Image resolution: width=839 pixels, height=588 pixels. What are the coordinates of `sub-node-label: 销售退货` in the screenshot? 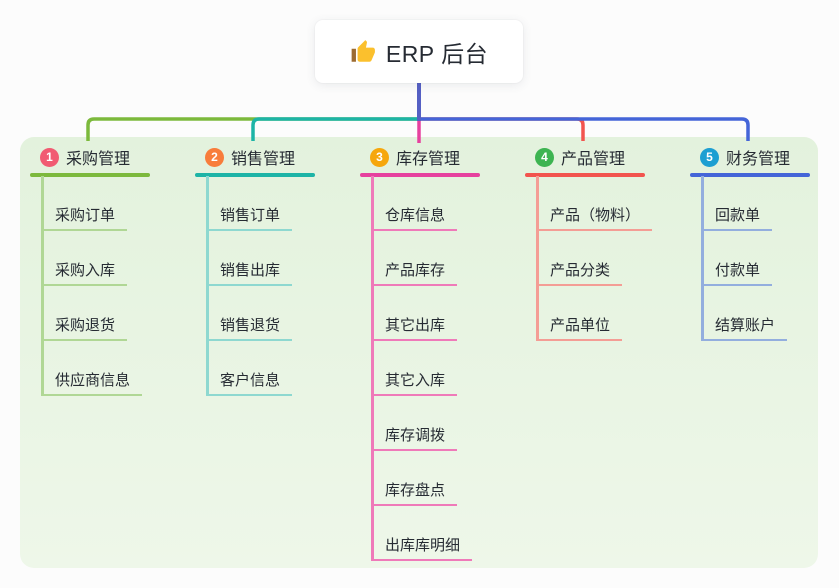 It's located at (250, 325).